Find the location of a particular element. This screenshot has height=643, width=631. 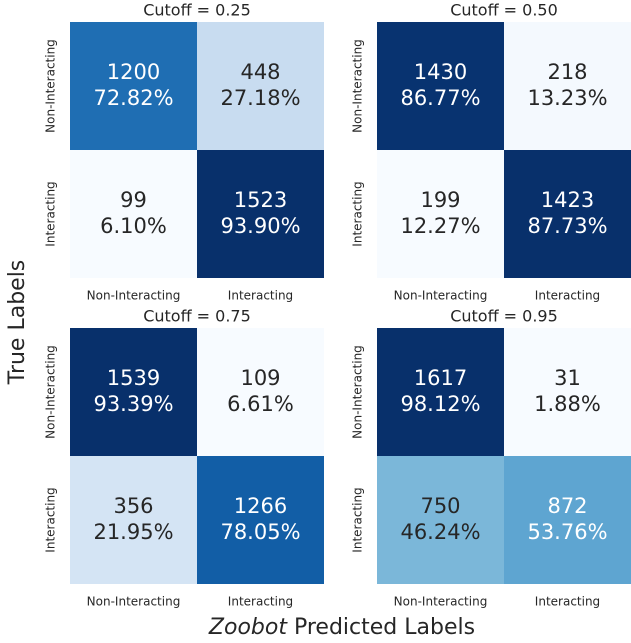

cell-percent: 6.61% is located at coordinates (260, 404).